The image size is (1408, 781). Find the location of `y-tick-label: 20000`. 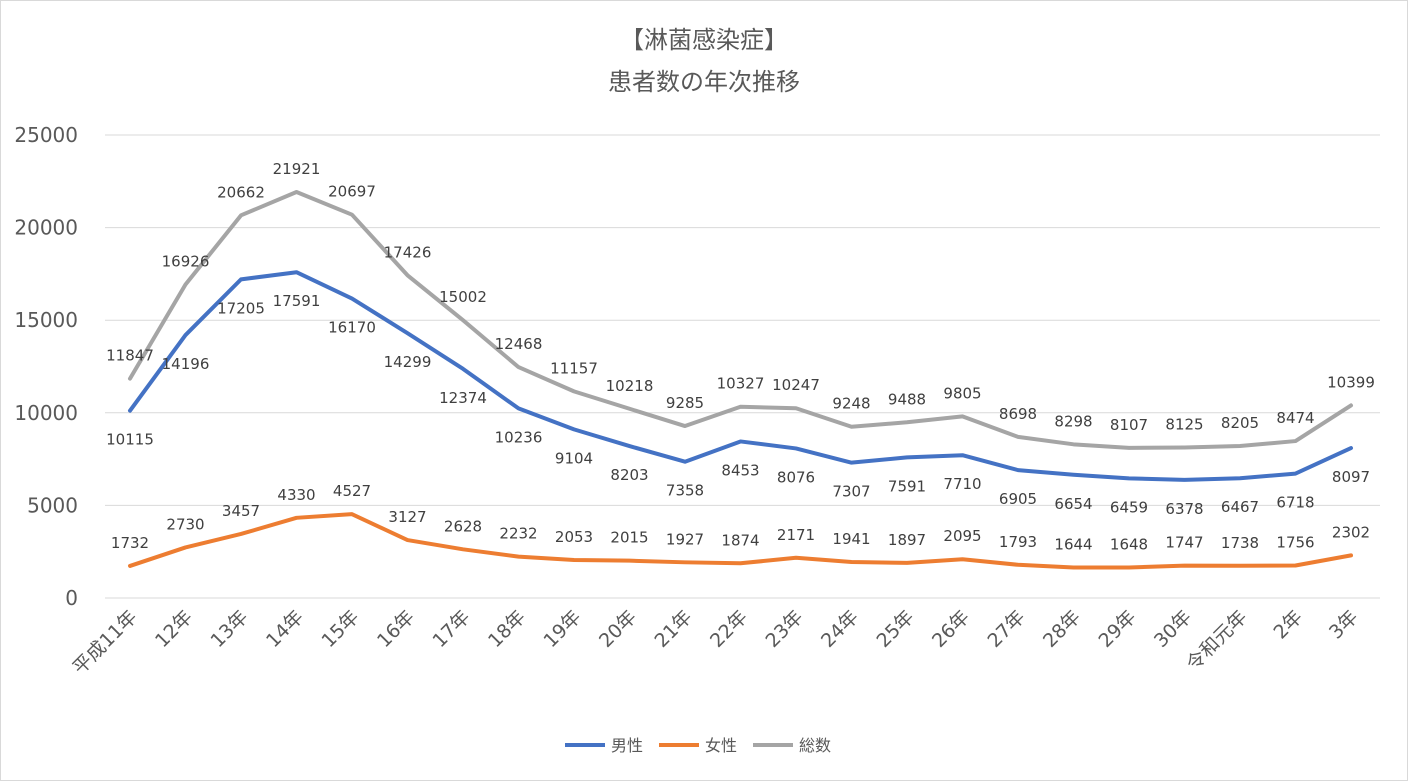

y-tick-label: 20000 is located at coordinates (46, 228).